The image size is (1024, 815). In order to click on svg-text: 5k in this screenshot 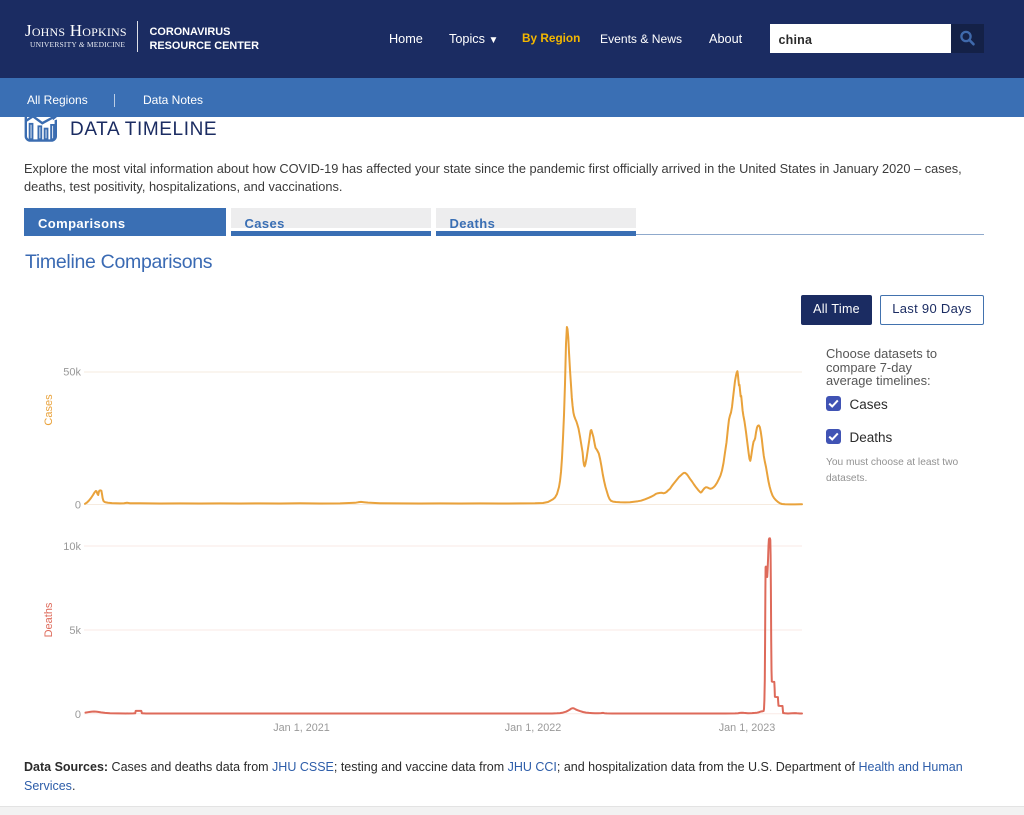, I will do `click(75, 631)`.